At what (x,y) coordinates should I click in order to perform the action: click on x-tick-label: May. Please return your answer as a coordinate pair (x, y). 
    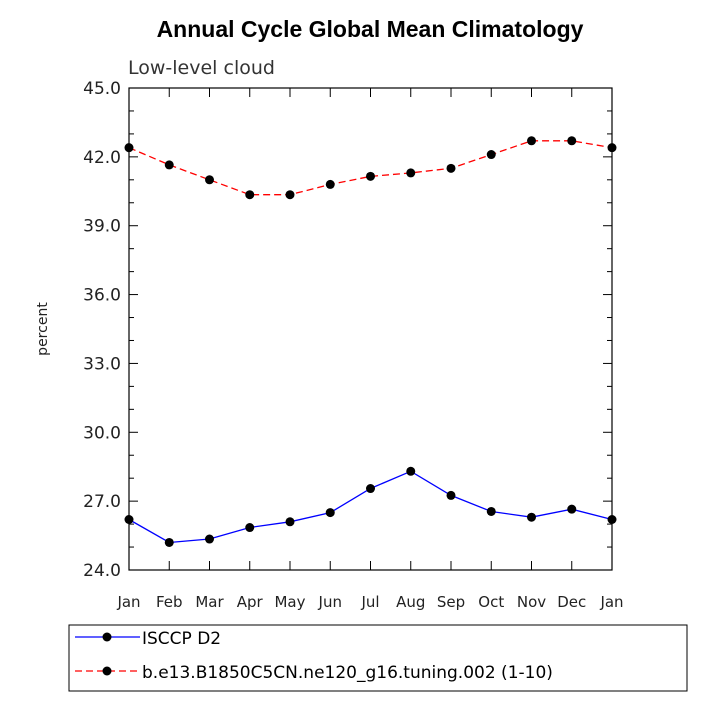
    Looking at the image, I should click on (289, 602).